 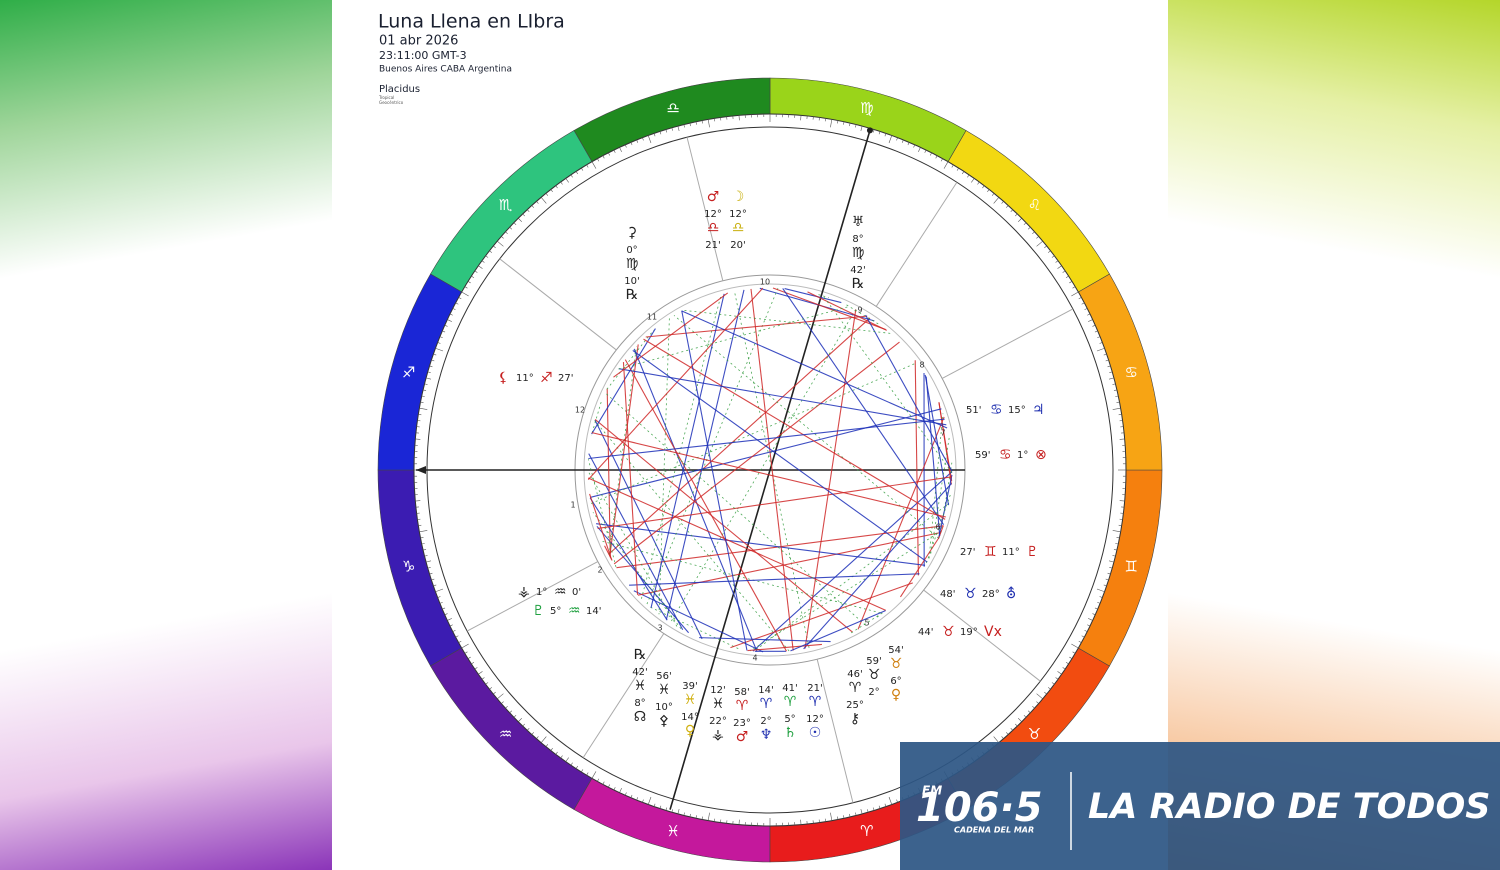 What do you see at coordinates (1041, 455) in the screenshot?
I see `placement-text: ⊗` at bounding box center [1041, 455].